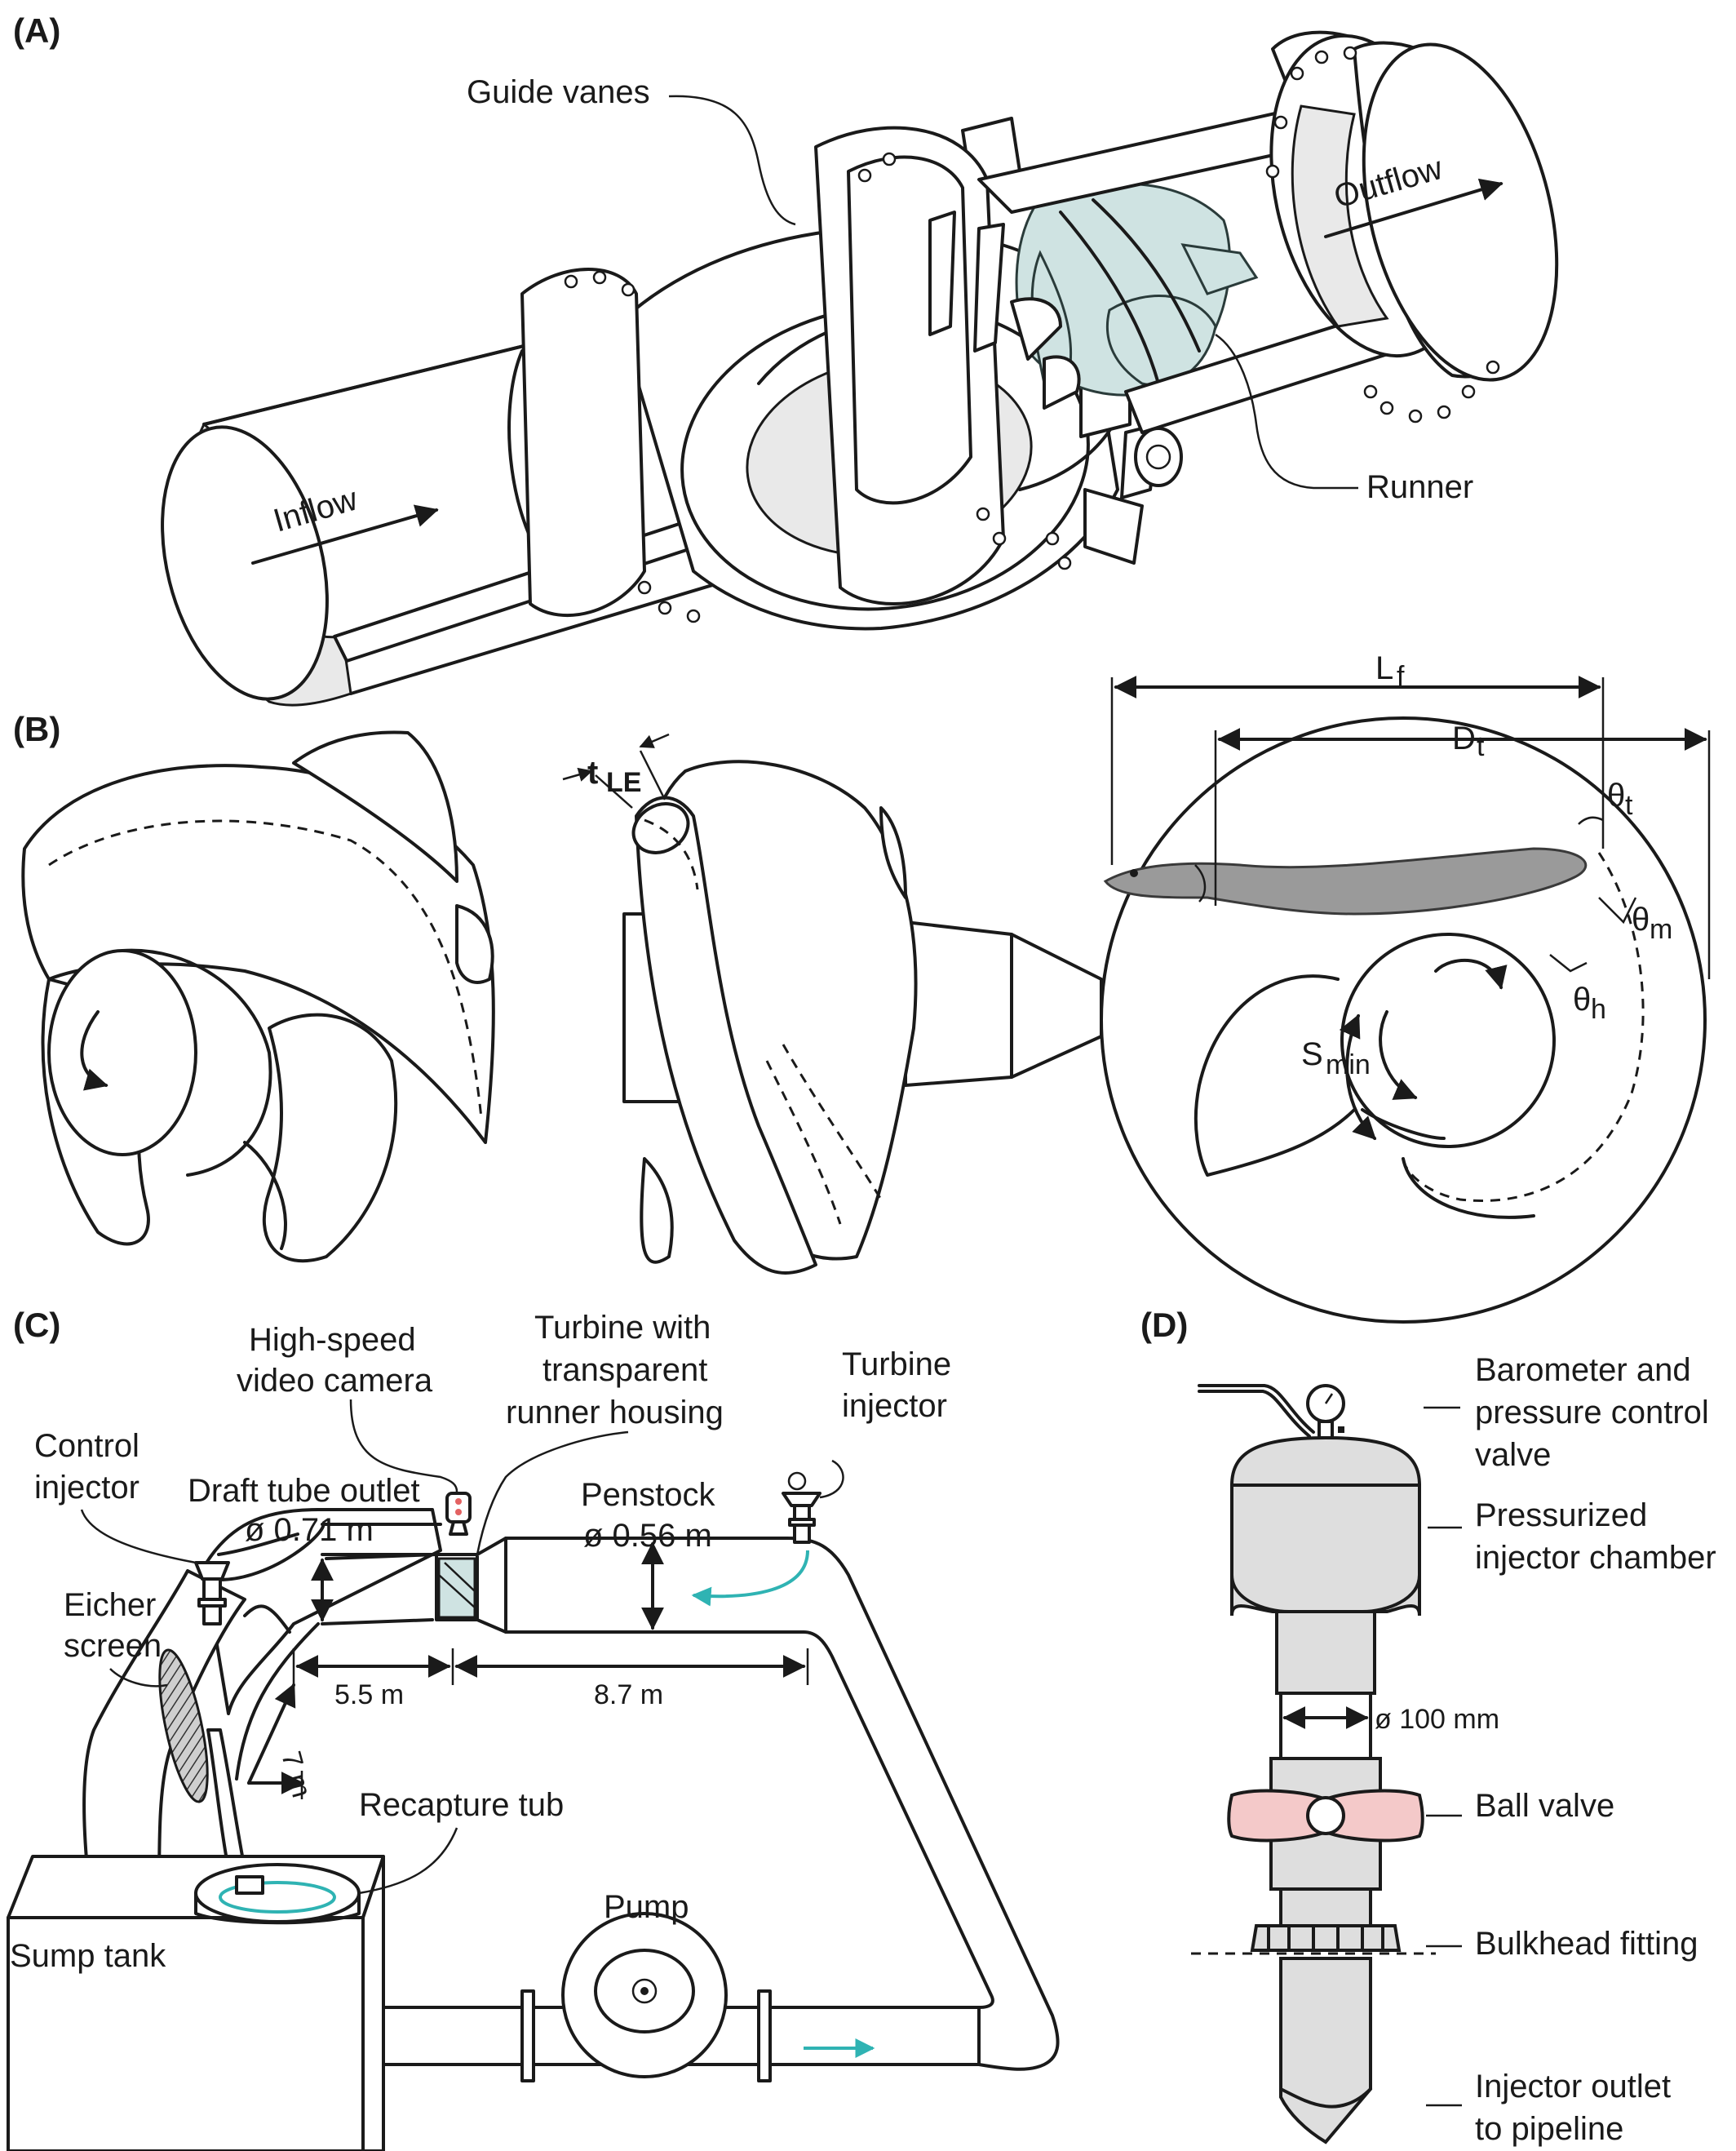  I want to click on eel, so click(1345, 882).